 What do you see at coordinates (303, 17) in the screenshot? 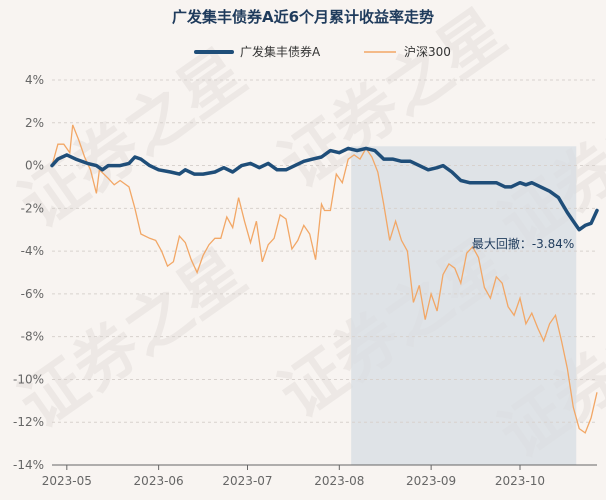
I see `chart-title: 广发集丰债券A近6个月累计收益率走势` at bounding box center [303, 17].